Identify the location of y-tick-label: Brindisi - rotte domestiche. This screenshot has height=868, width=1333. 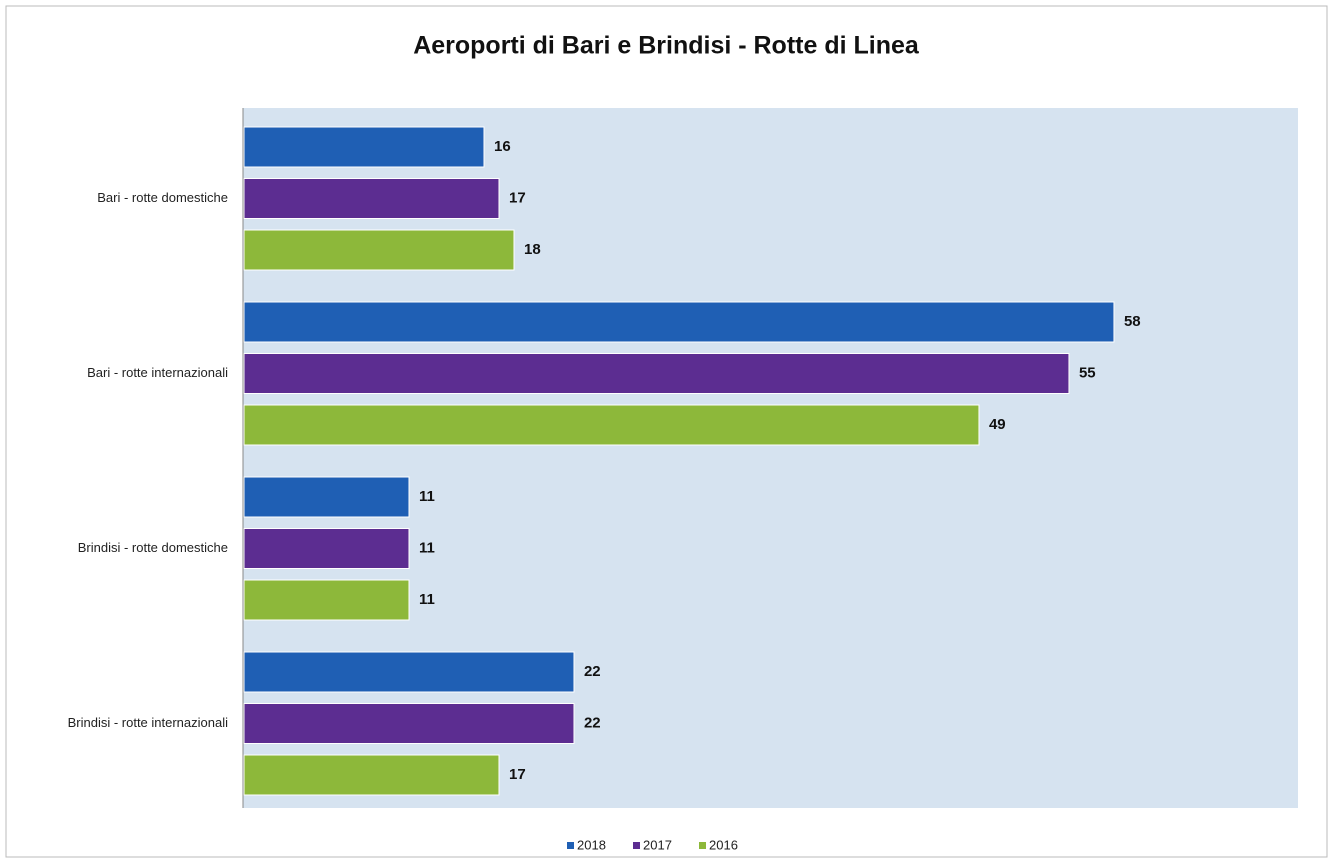
(153, 547).